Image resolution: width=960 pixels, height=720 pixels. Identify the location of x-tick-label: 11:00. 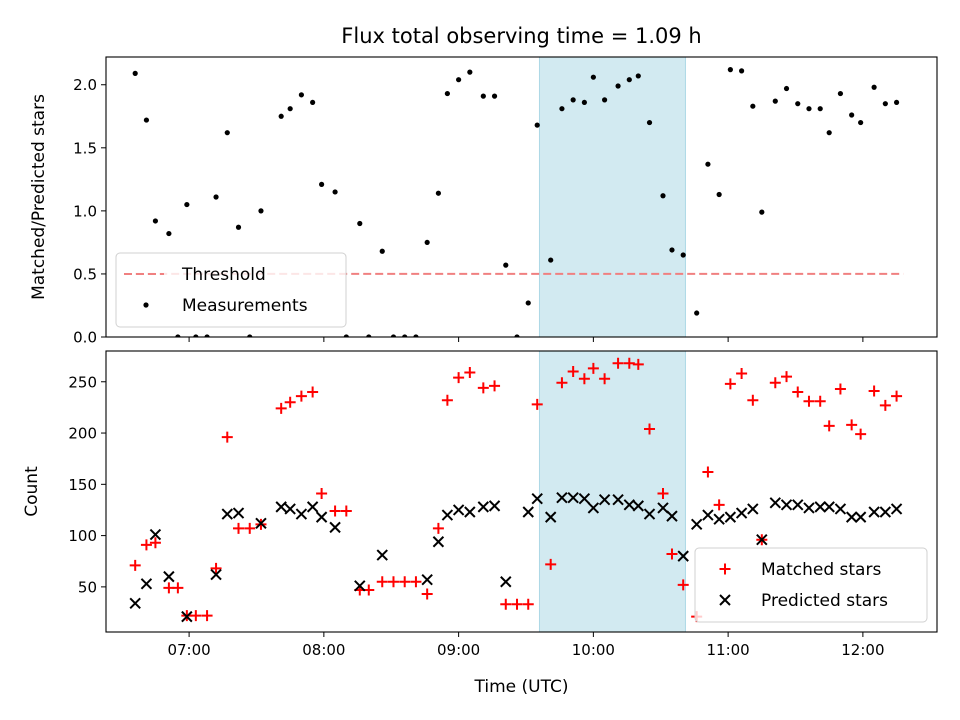
(728, 650).